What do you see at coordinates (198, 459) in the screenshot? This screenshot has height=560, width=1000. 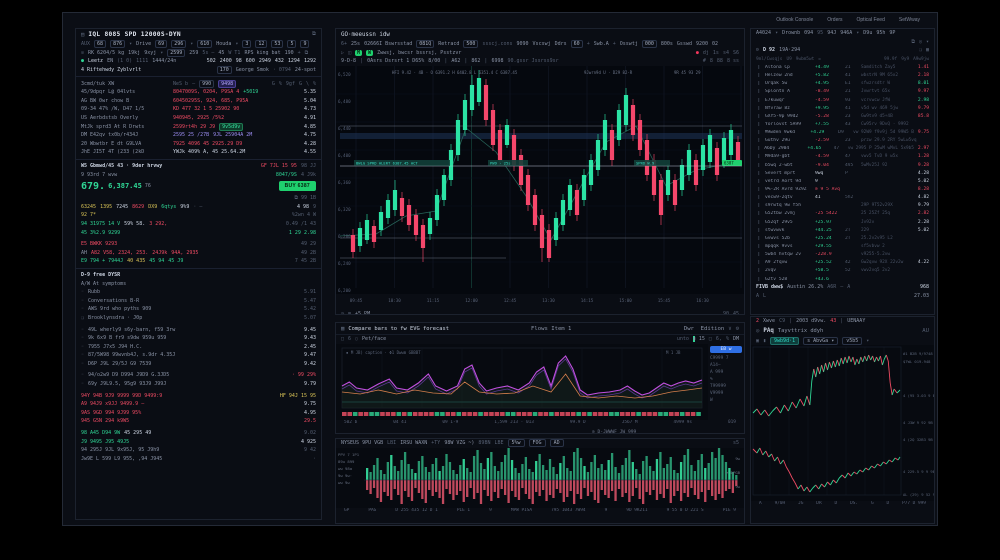 I see `quote-row: Jw9E L 599 L9 955, ,94 J945 ·` at bounding box center [198, 459].